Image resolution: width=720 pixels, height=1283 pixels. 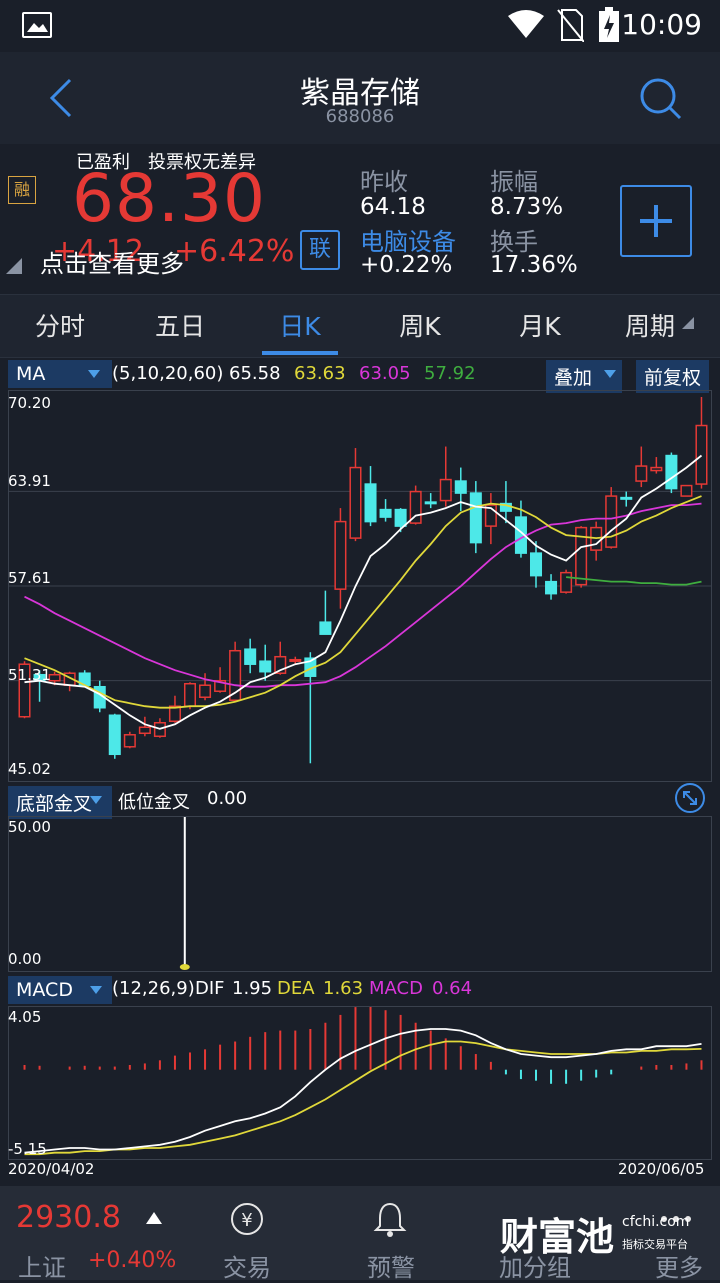 I want to click on signal-dot, so click(x=184, y=967).